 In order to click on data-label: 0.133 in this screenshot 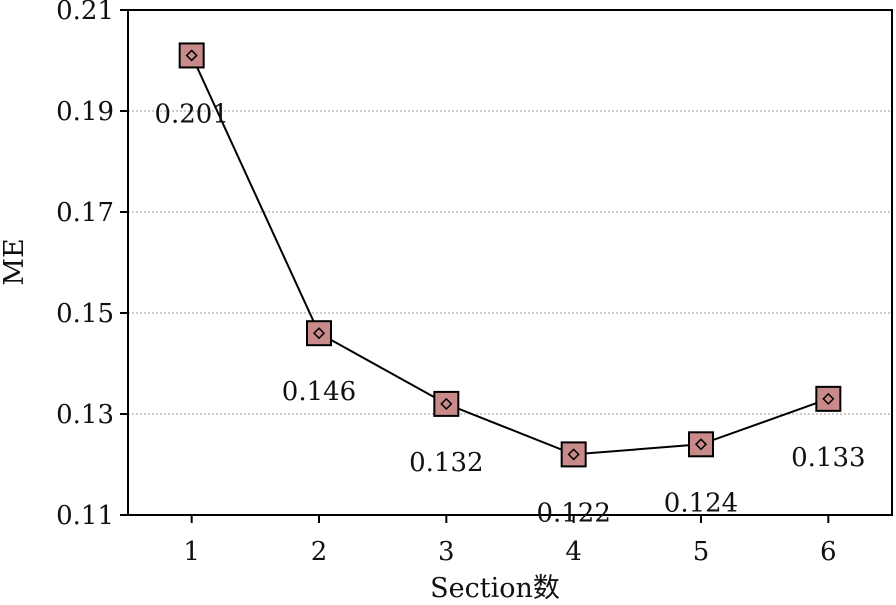, I will do `click(828, 458)`.